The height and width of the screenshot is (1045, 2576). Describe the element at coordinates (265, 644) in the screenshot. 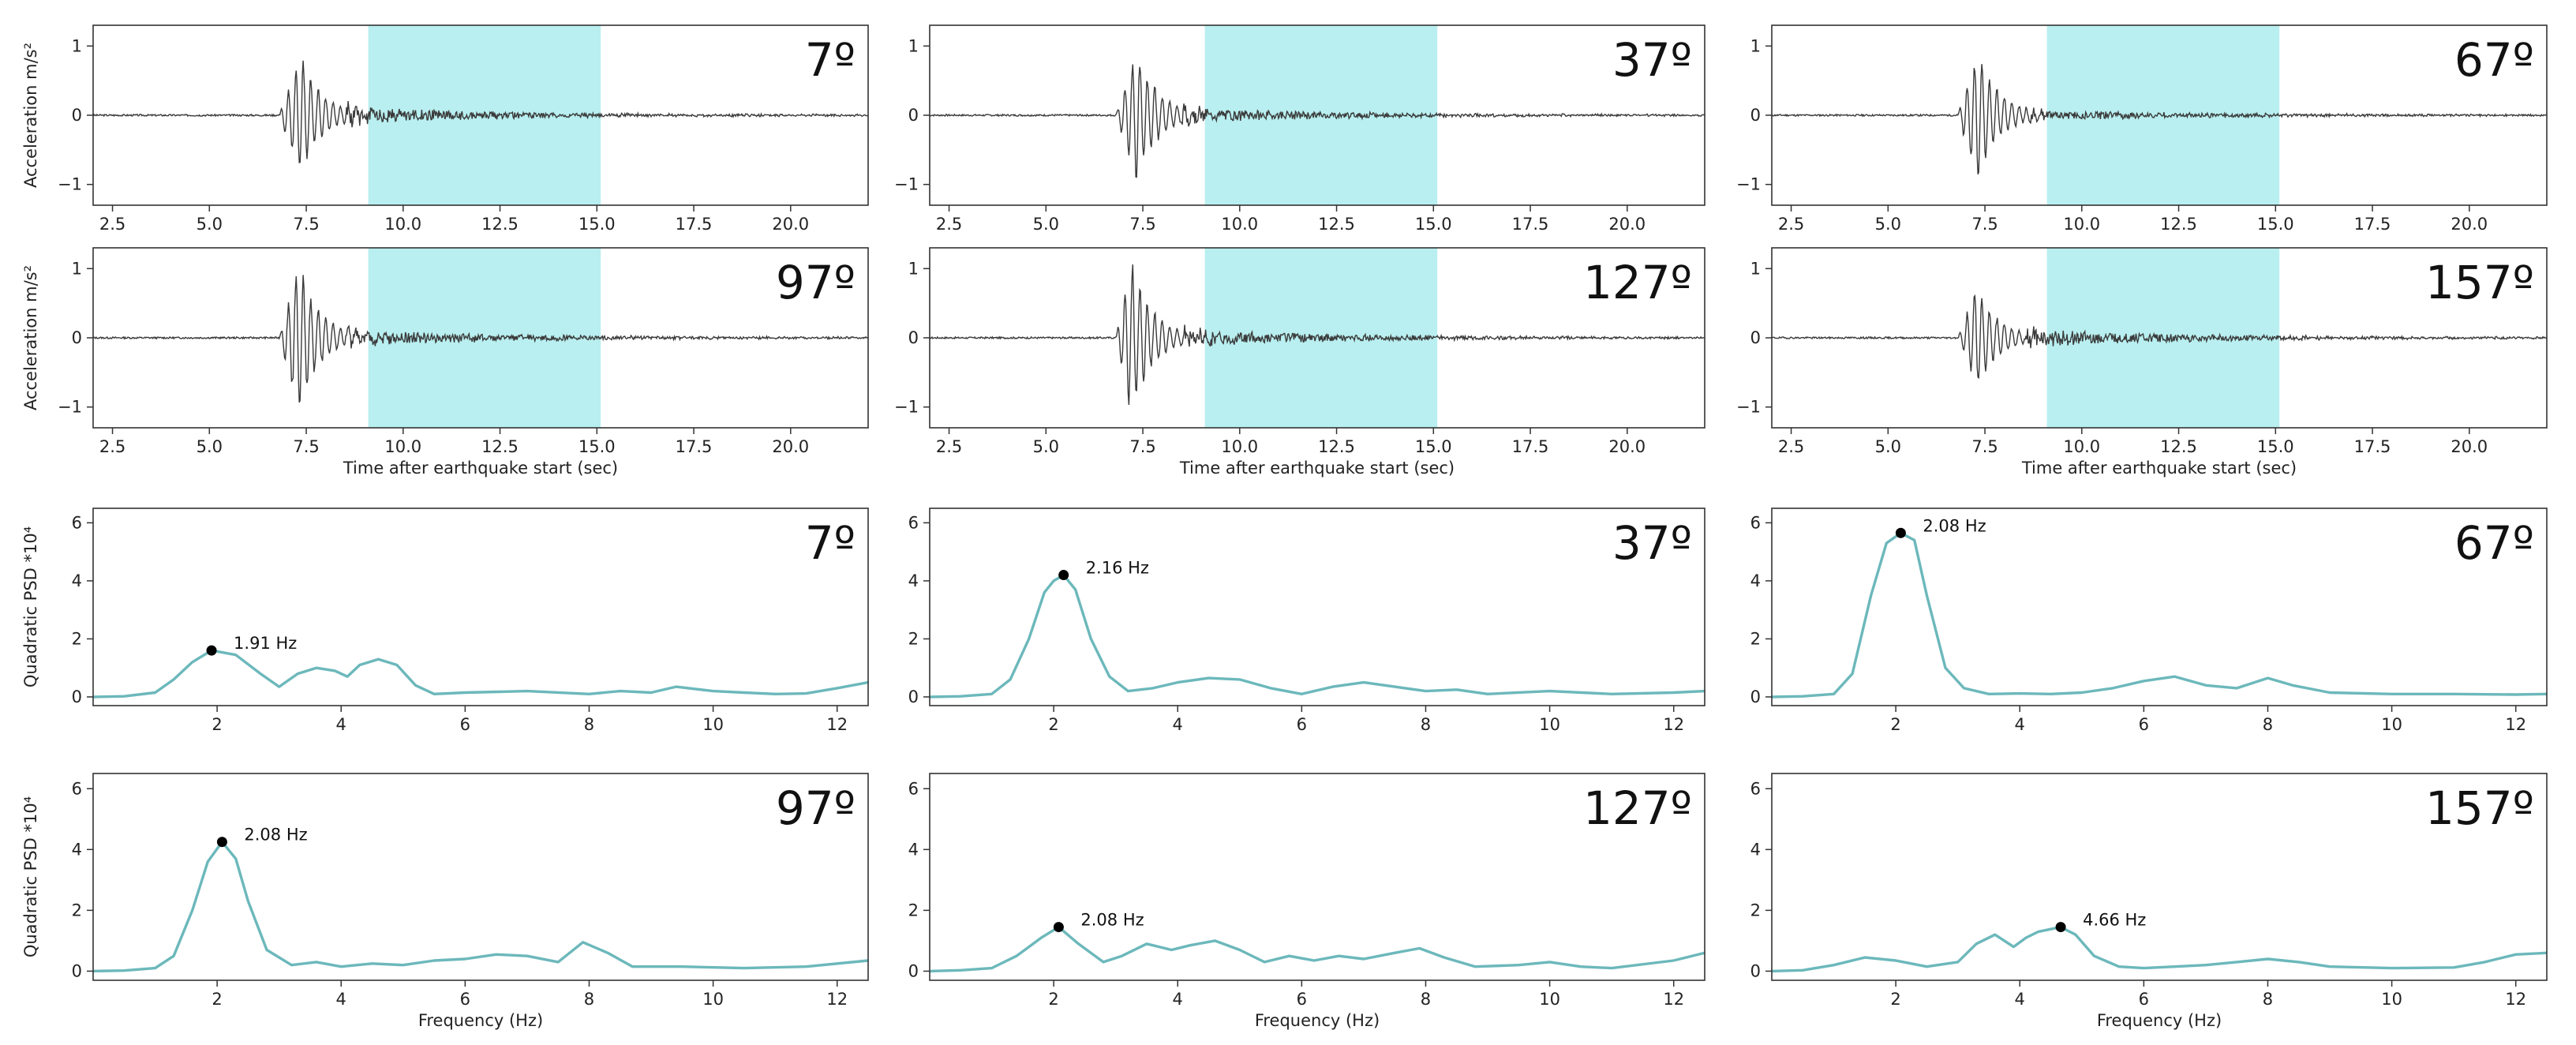

I see `peak-label: 1.91 Hz` at that location.